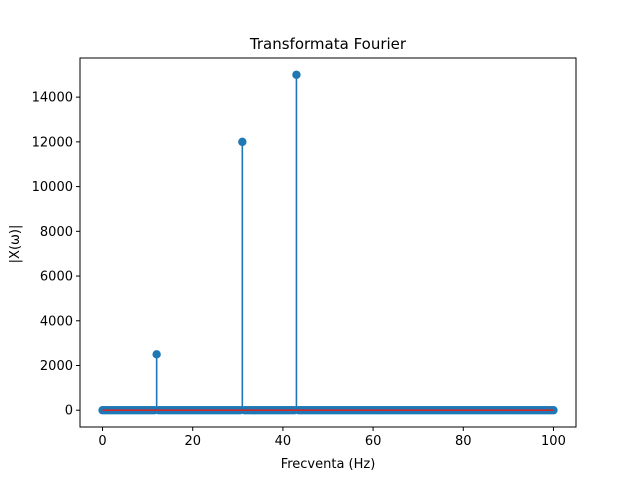  What do you see at coordinates (192, 441) in the screenshot?
I see `x-tick-label: 20` at bounding box center [192, 441].